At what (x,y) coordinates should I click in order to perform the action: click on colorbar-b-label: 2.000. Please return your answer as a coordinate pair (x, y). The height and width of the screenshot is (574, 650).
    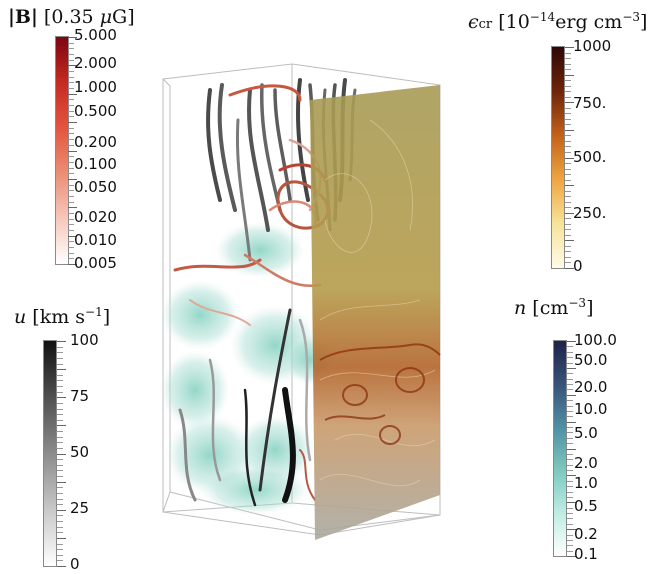
    Looking at the image, I should click on (95, 63).